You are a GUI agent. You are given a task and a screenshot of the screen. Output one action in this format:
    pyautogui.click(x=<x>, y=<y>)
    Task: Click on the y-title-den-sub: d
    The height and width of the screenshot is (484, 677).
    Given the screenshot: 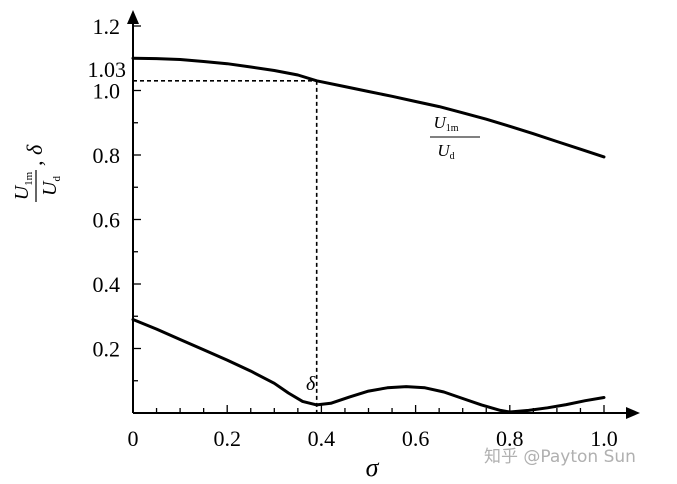 What is the action you would take?
    pyautogui.click(x=57, y=179)
    